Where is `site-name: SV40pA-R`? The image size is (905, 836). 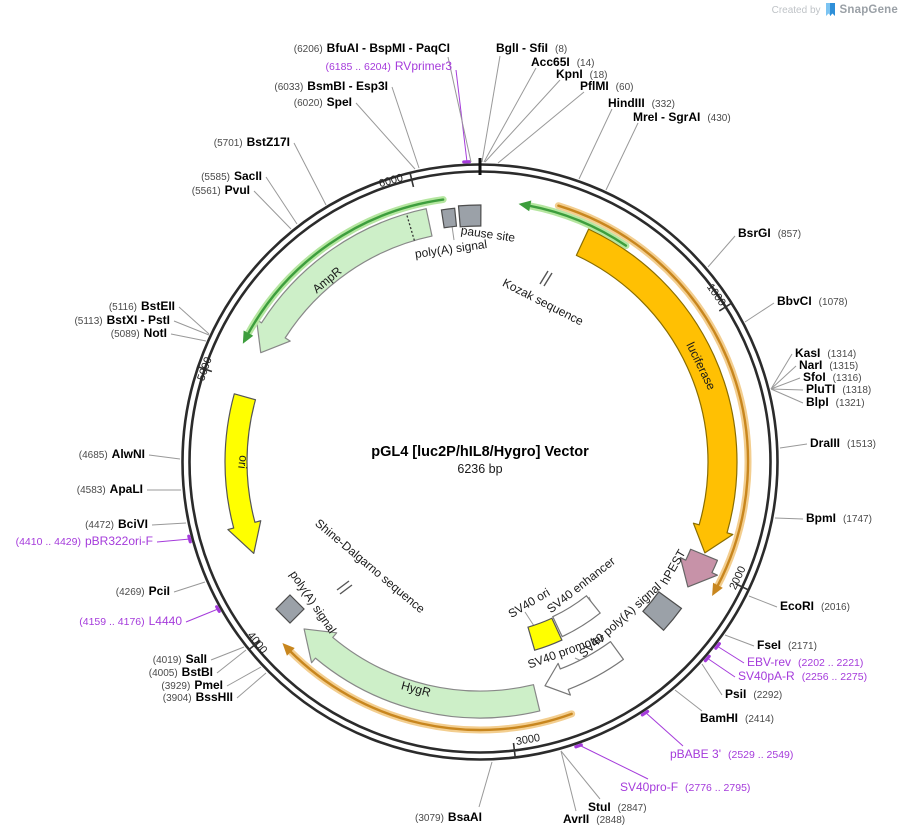
site-name: SV40pA-R is located at coordinates (766, 676).